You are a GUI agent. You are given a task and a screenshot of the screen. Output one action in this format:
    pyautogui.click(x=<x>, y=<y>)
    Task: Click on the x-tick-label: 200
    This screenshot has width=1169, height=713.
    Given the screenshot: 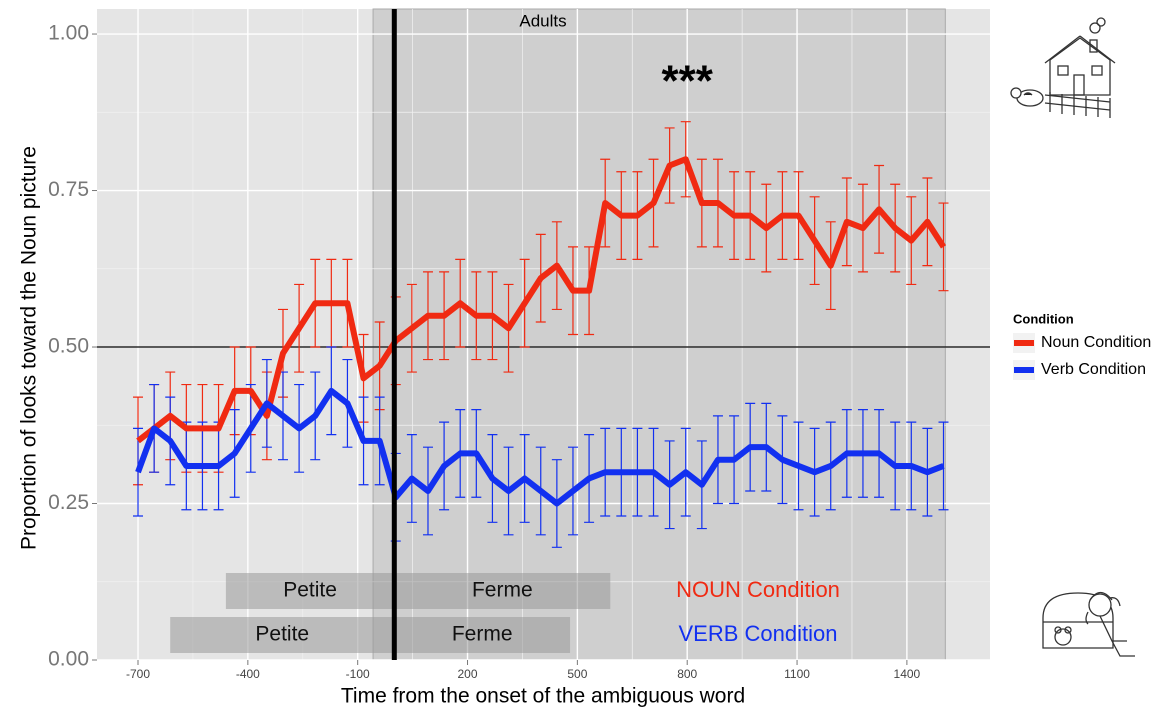 What is the action you would take?
    pyautogui.click(x=468, y=674)
    